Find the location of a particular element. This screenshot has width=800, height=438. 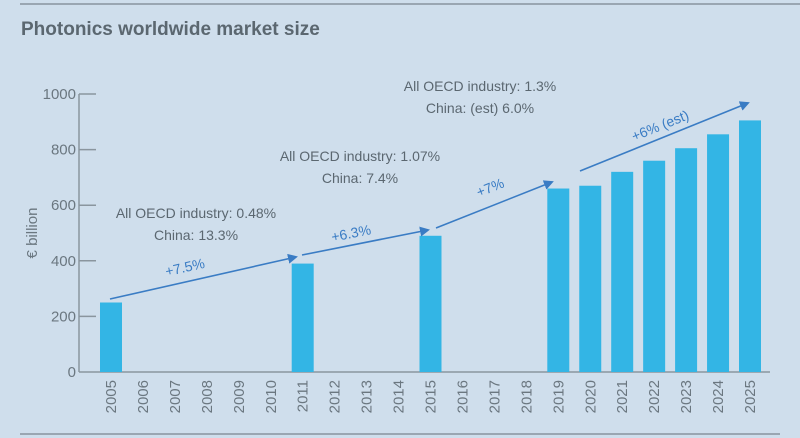

x-tick-label: 2006 is located at coordinates (143, 396).